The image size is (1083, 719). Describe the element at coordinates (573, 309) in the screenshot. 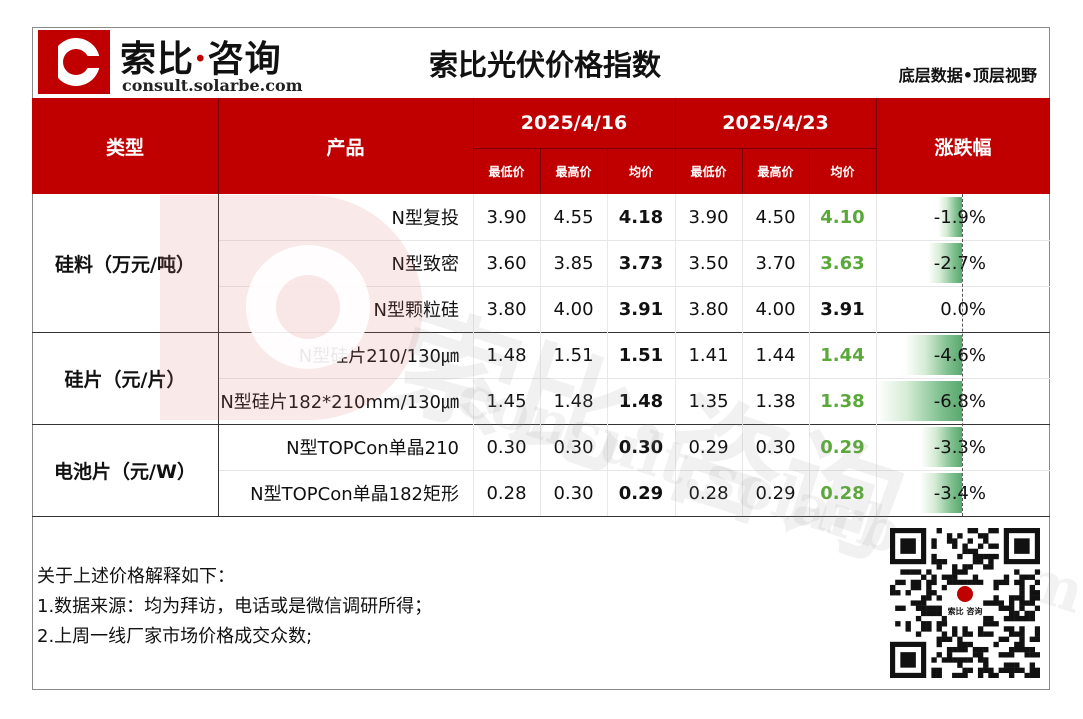

I see `max-price-1: 4.00` at that location.